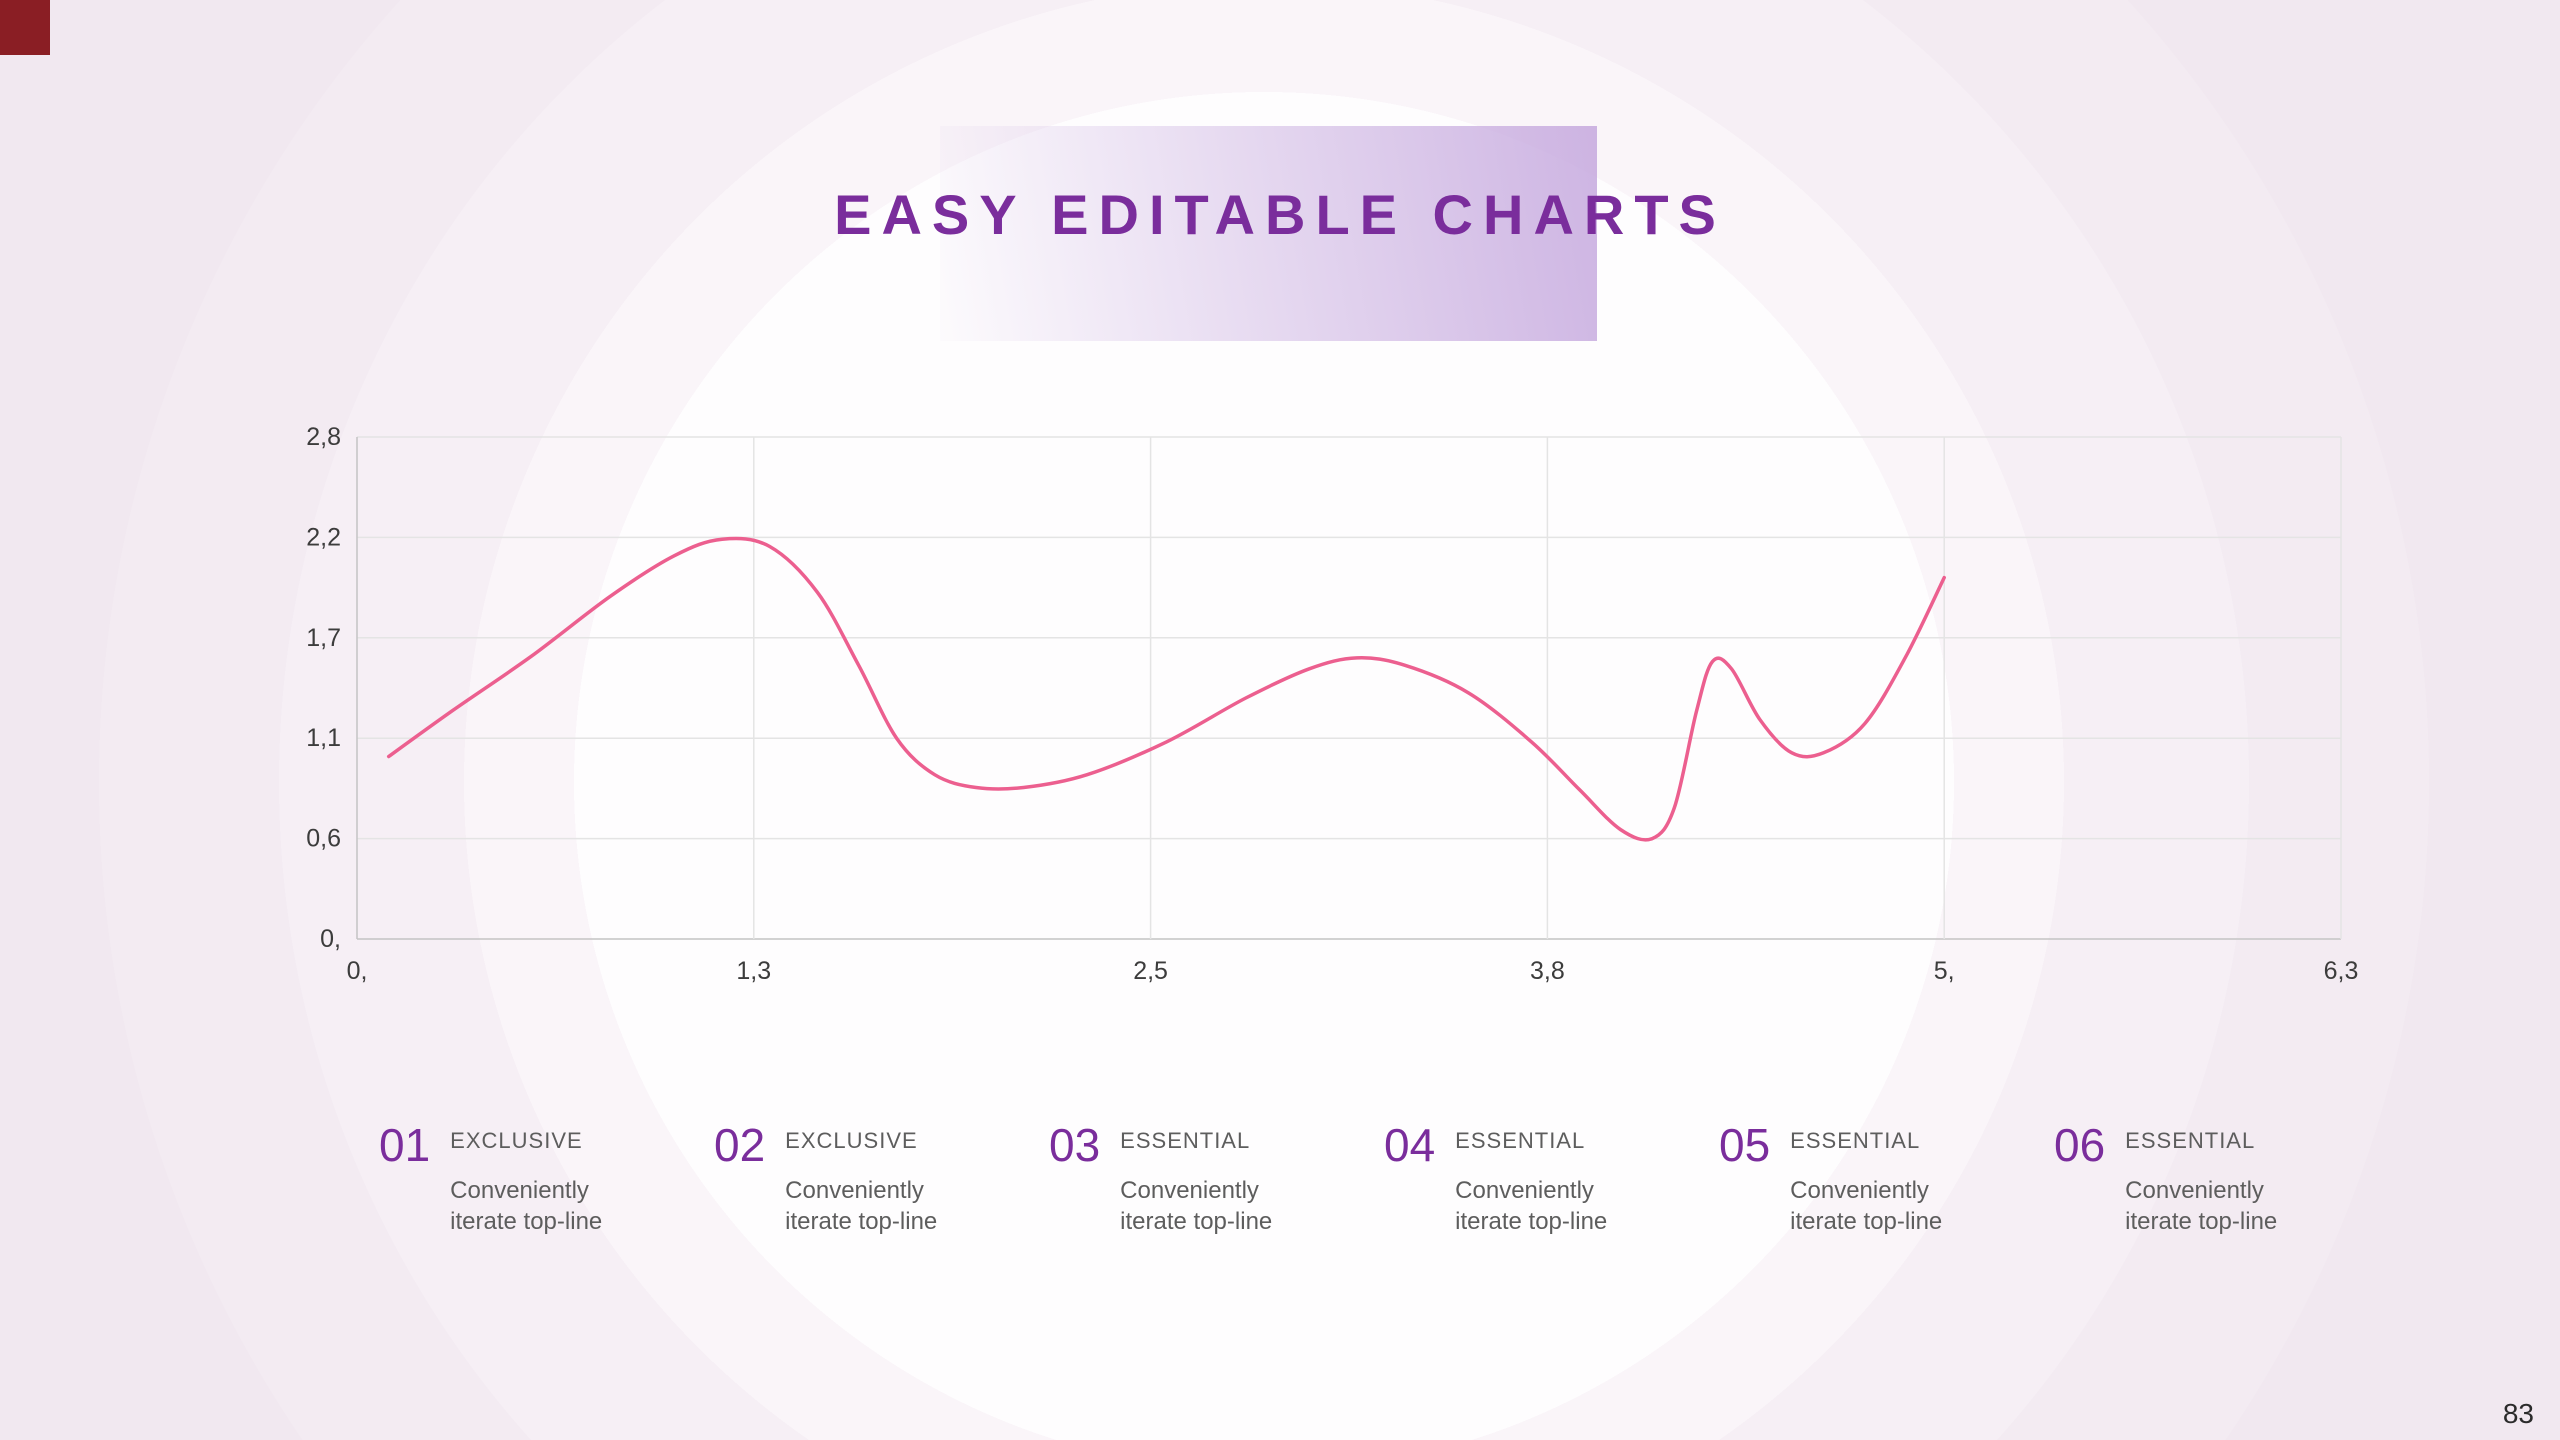  What do you see at coordinates (25, 27) in the screenshot?
I see `corner-accent` at bounding box center [25, 27].